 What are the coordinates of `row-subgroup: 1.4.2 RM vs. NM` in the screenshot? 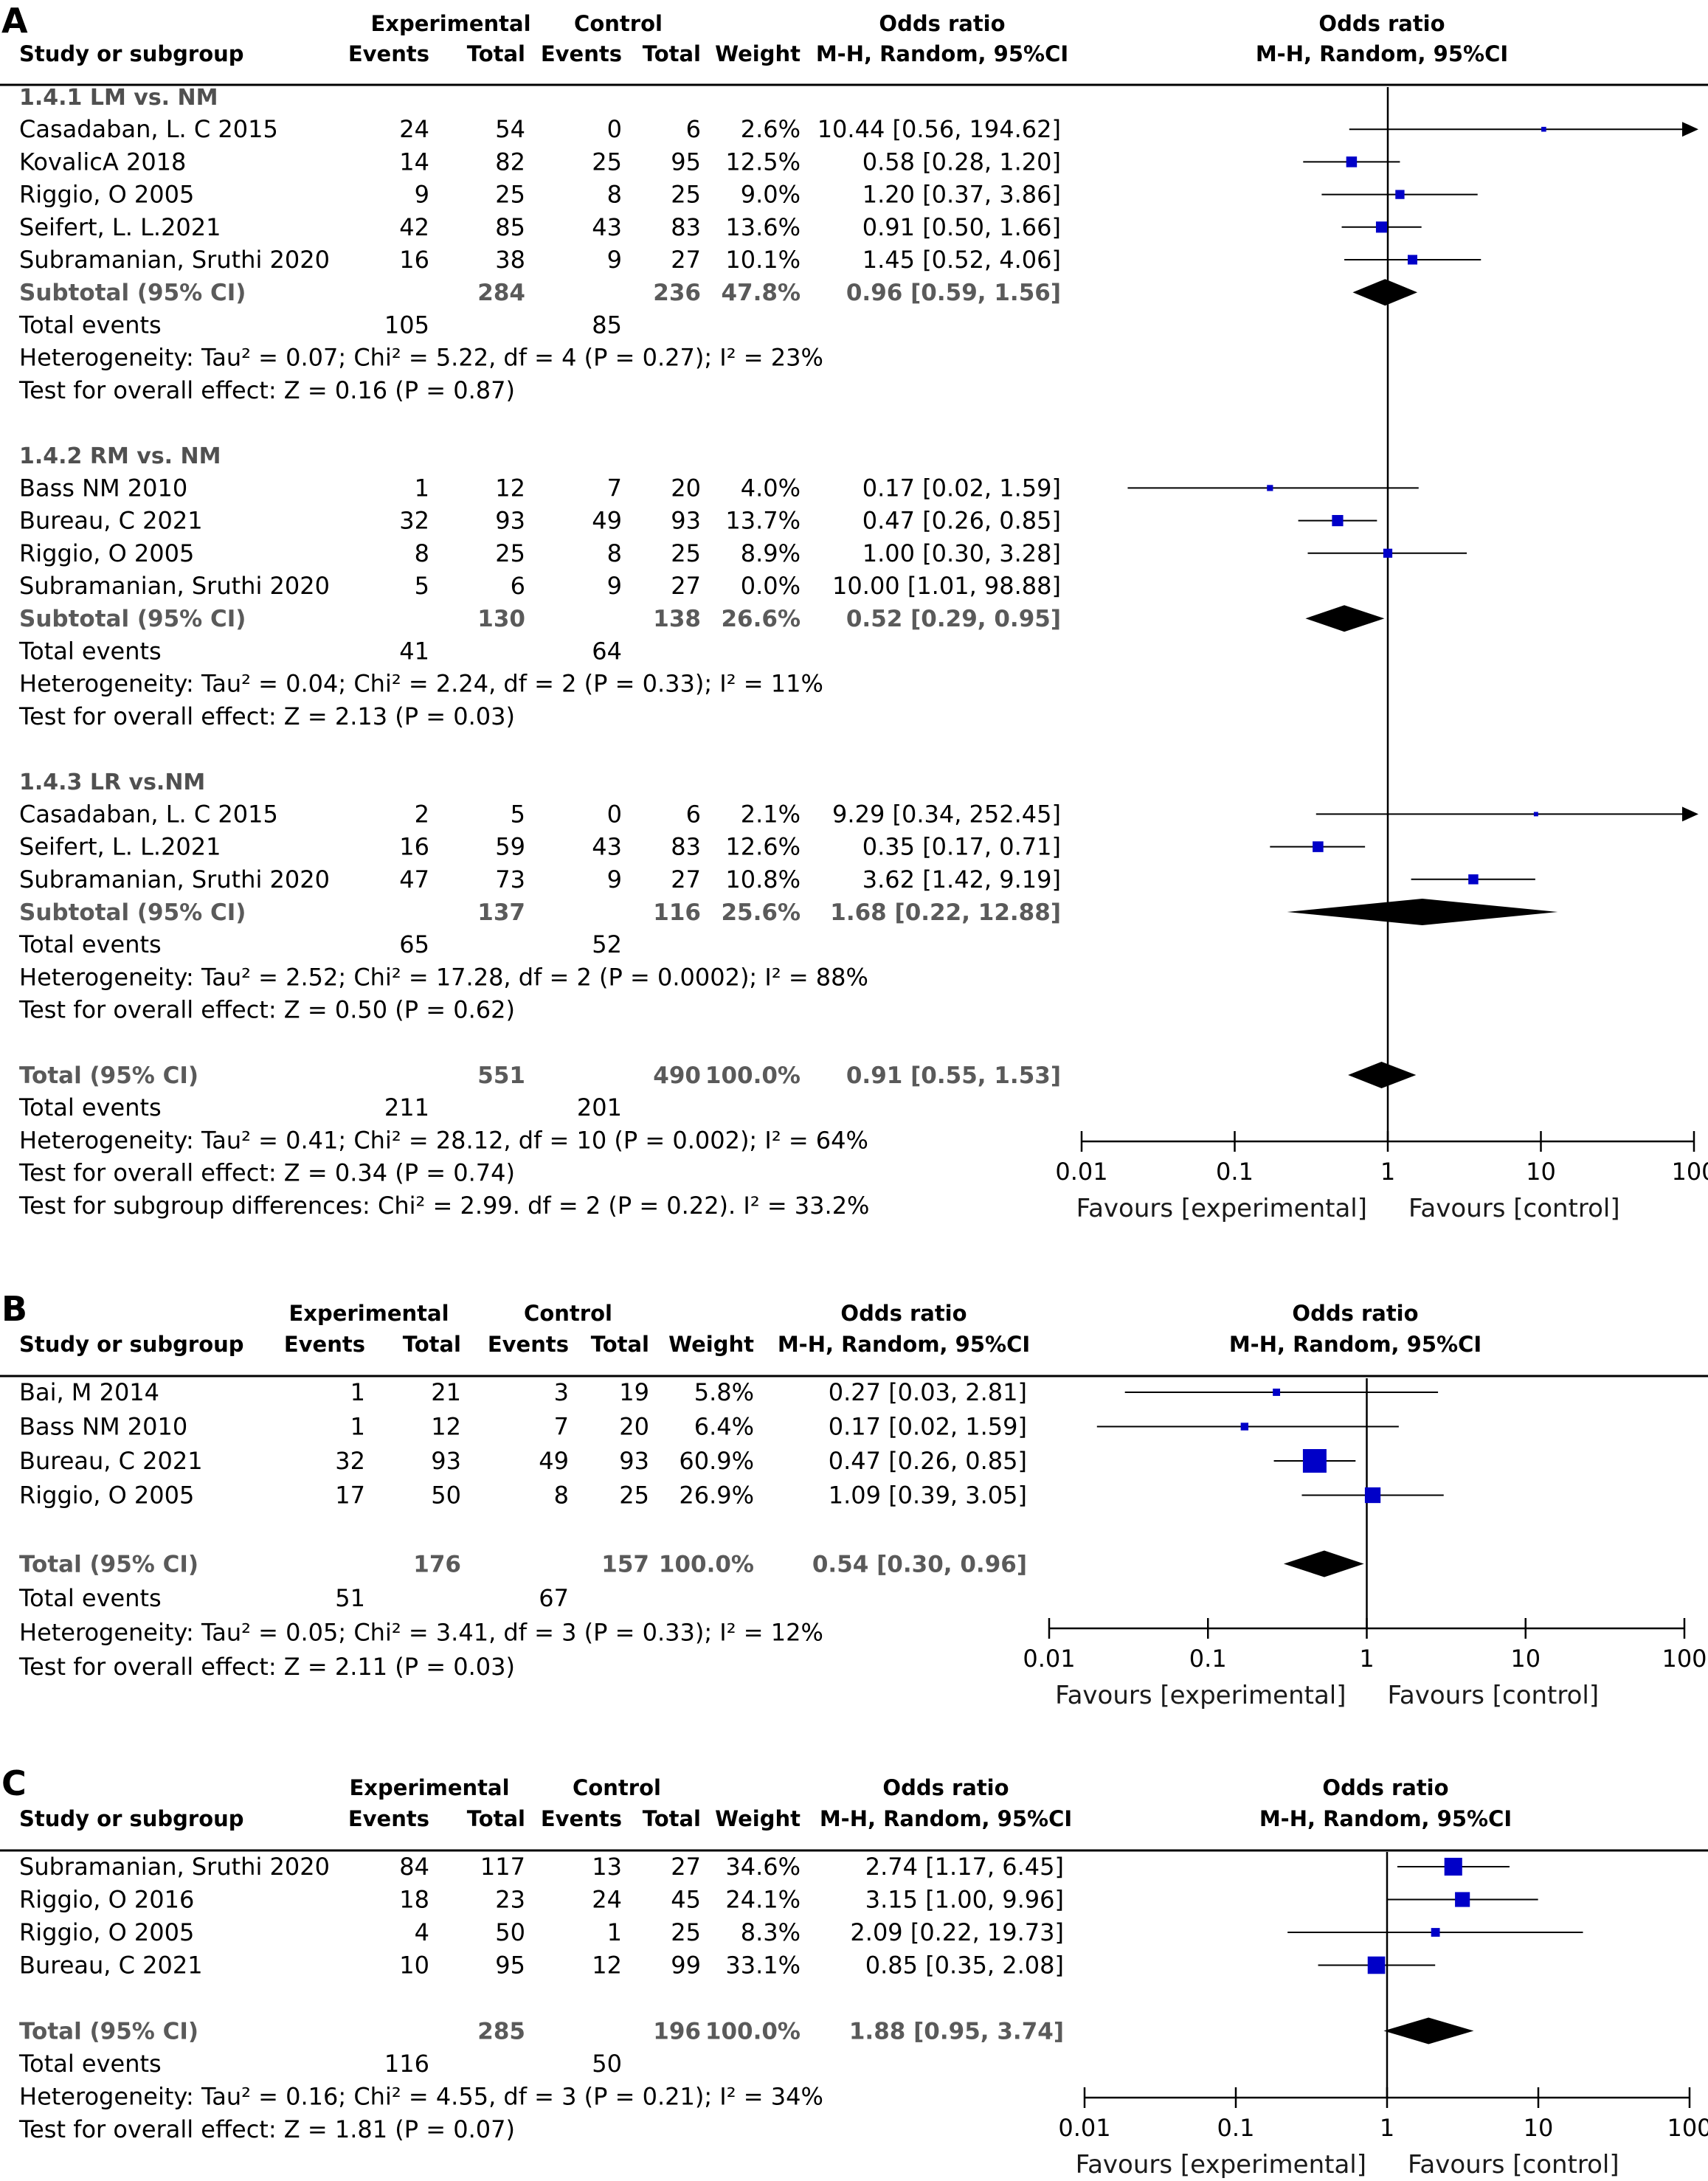 It's located at (120, 456).